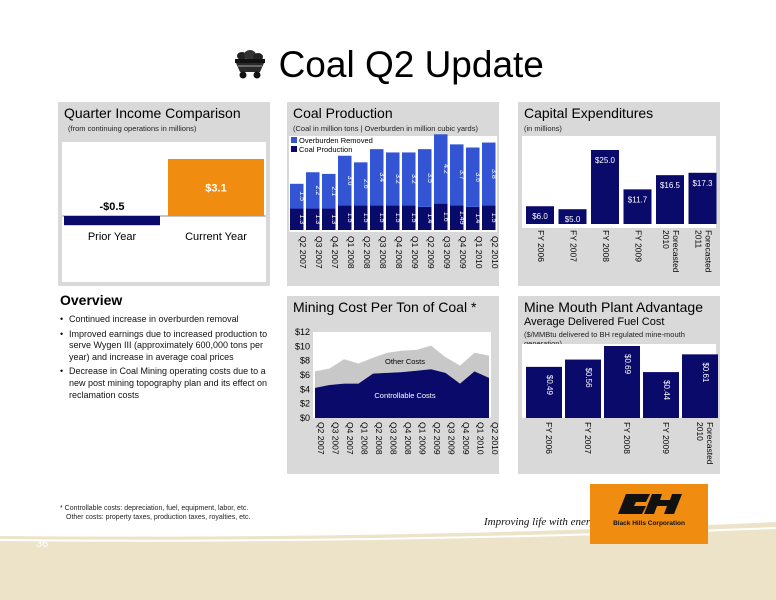 This screenshot has width=776, height=600. What do you see at coordinates (594, 322) in the screenshot?
I see `mine-mouth-subtitle: Average Delivered Fuel Cost` at bounding box center [594, 322].